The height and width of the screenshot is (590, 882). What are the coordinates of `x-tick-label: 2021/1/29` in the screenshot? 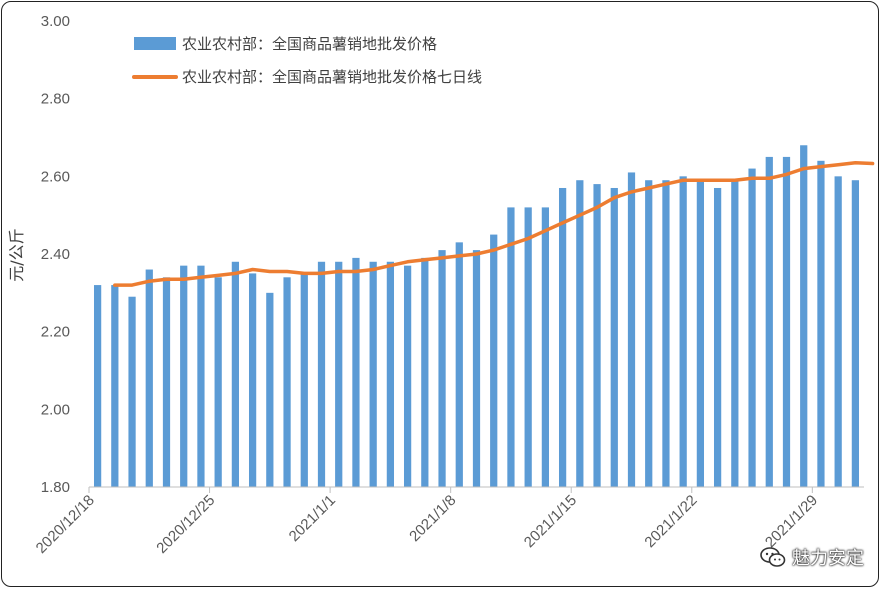 It's located at (791, 521).